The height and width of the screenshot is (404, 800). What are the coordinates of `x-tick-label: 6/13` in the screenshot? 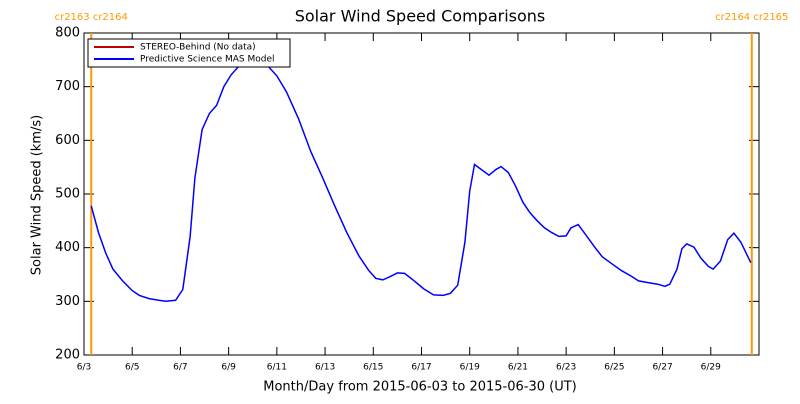 It's located at (325, 368).